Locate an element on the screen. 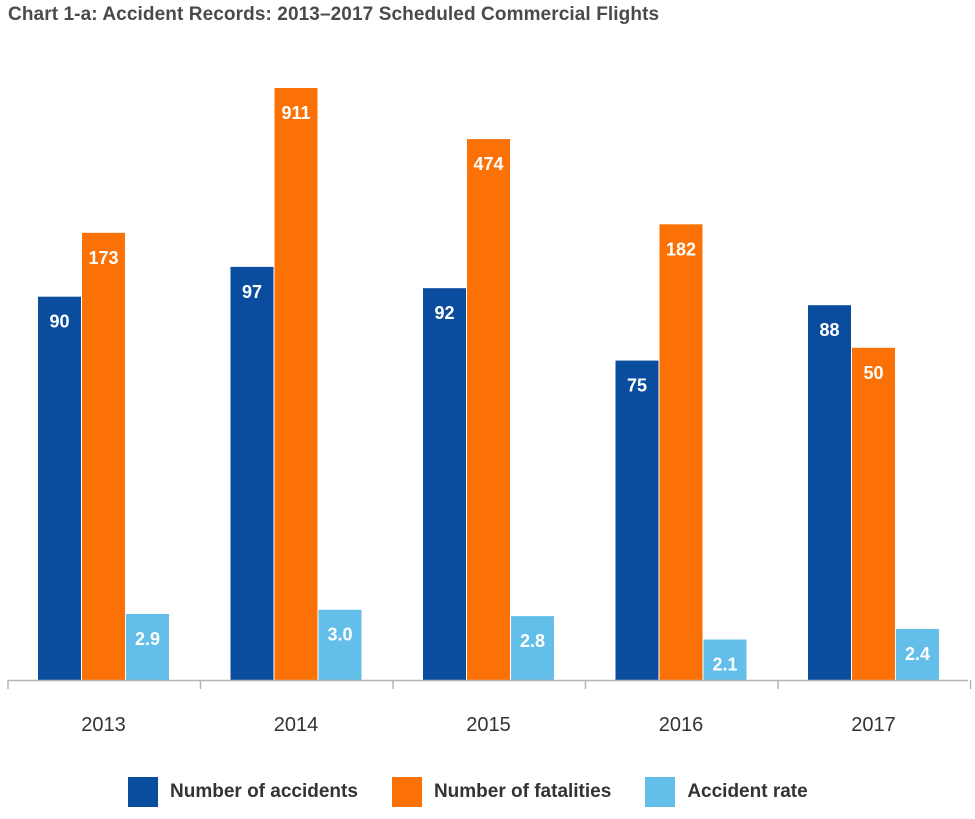 The height and width of the screenshot is (819, 975). bar-accidents-2016 is located at coordinates (637, 520).